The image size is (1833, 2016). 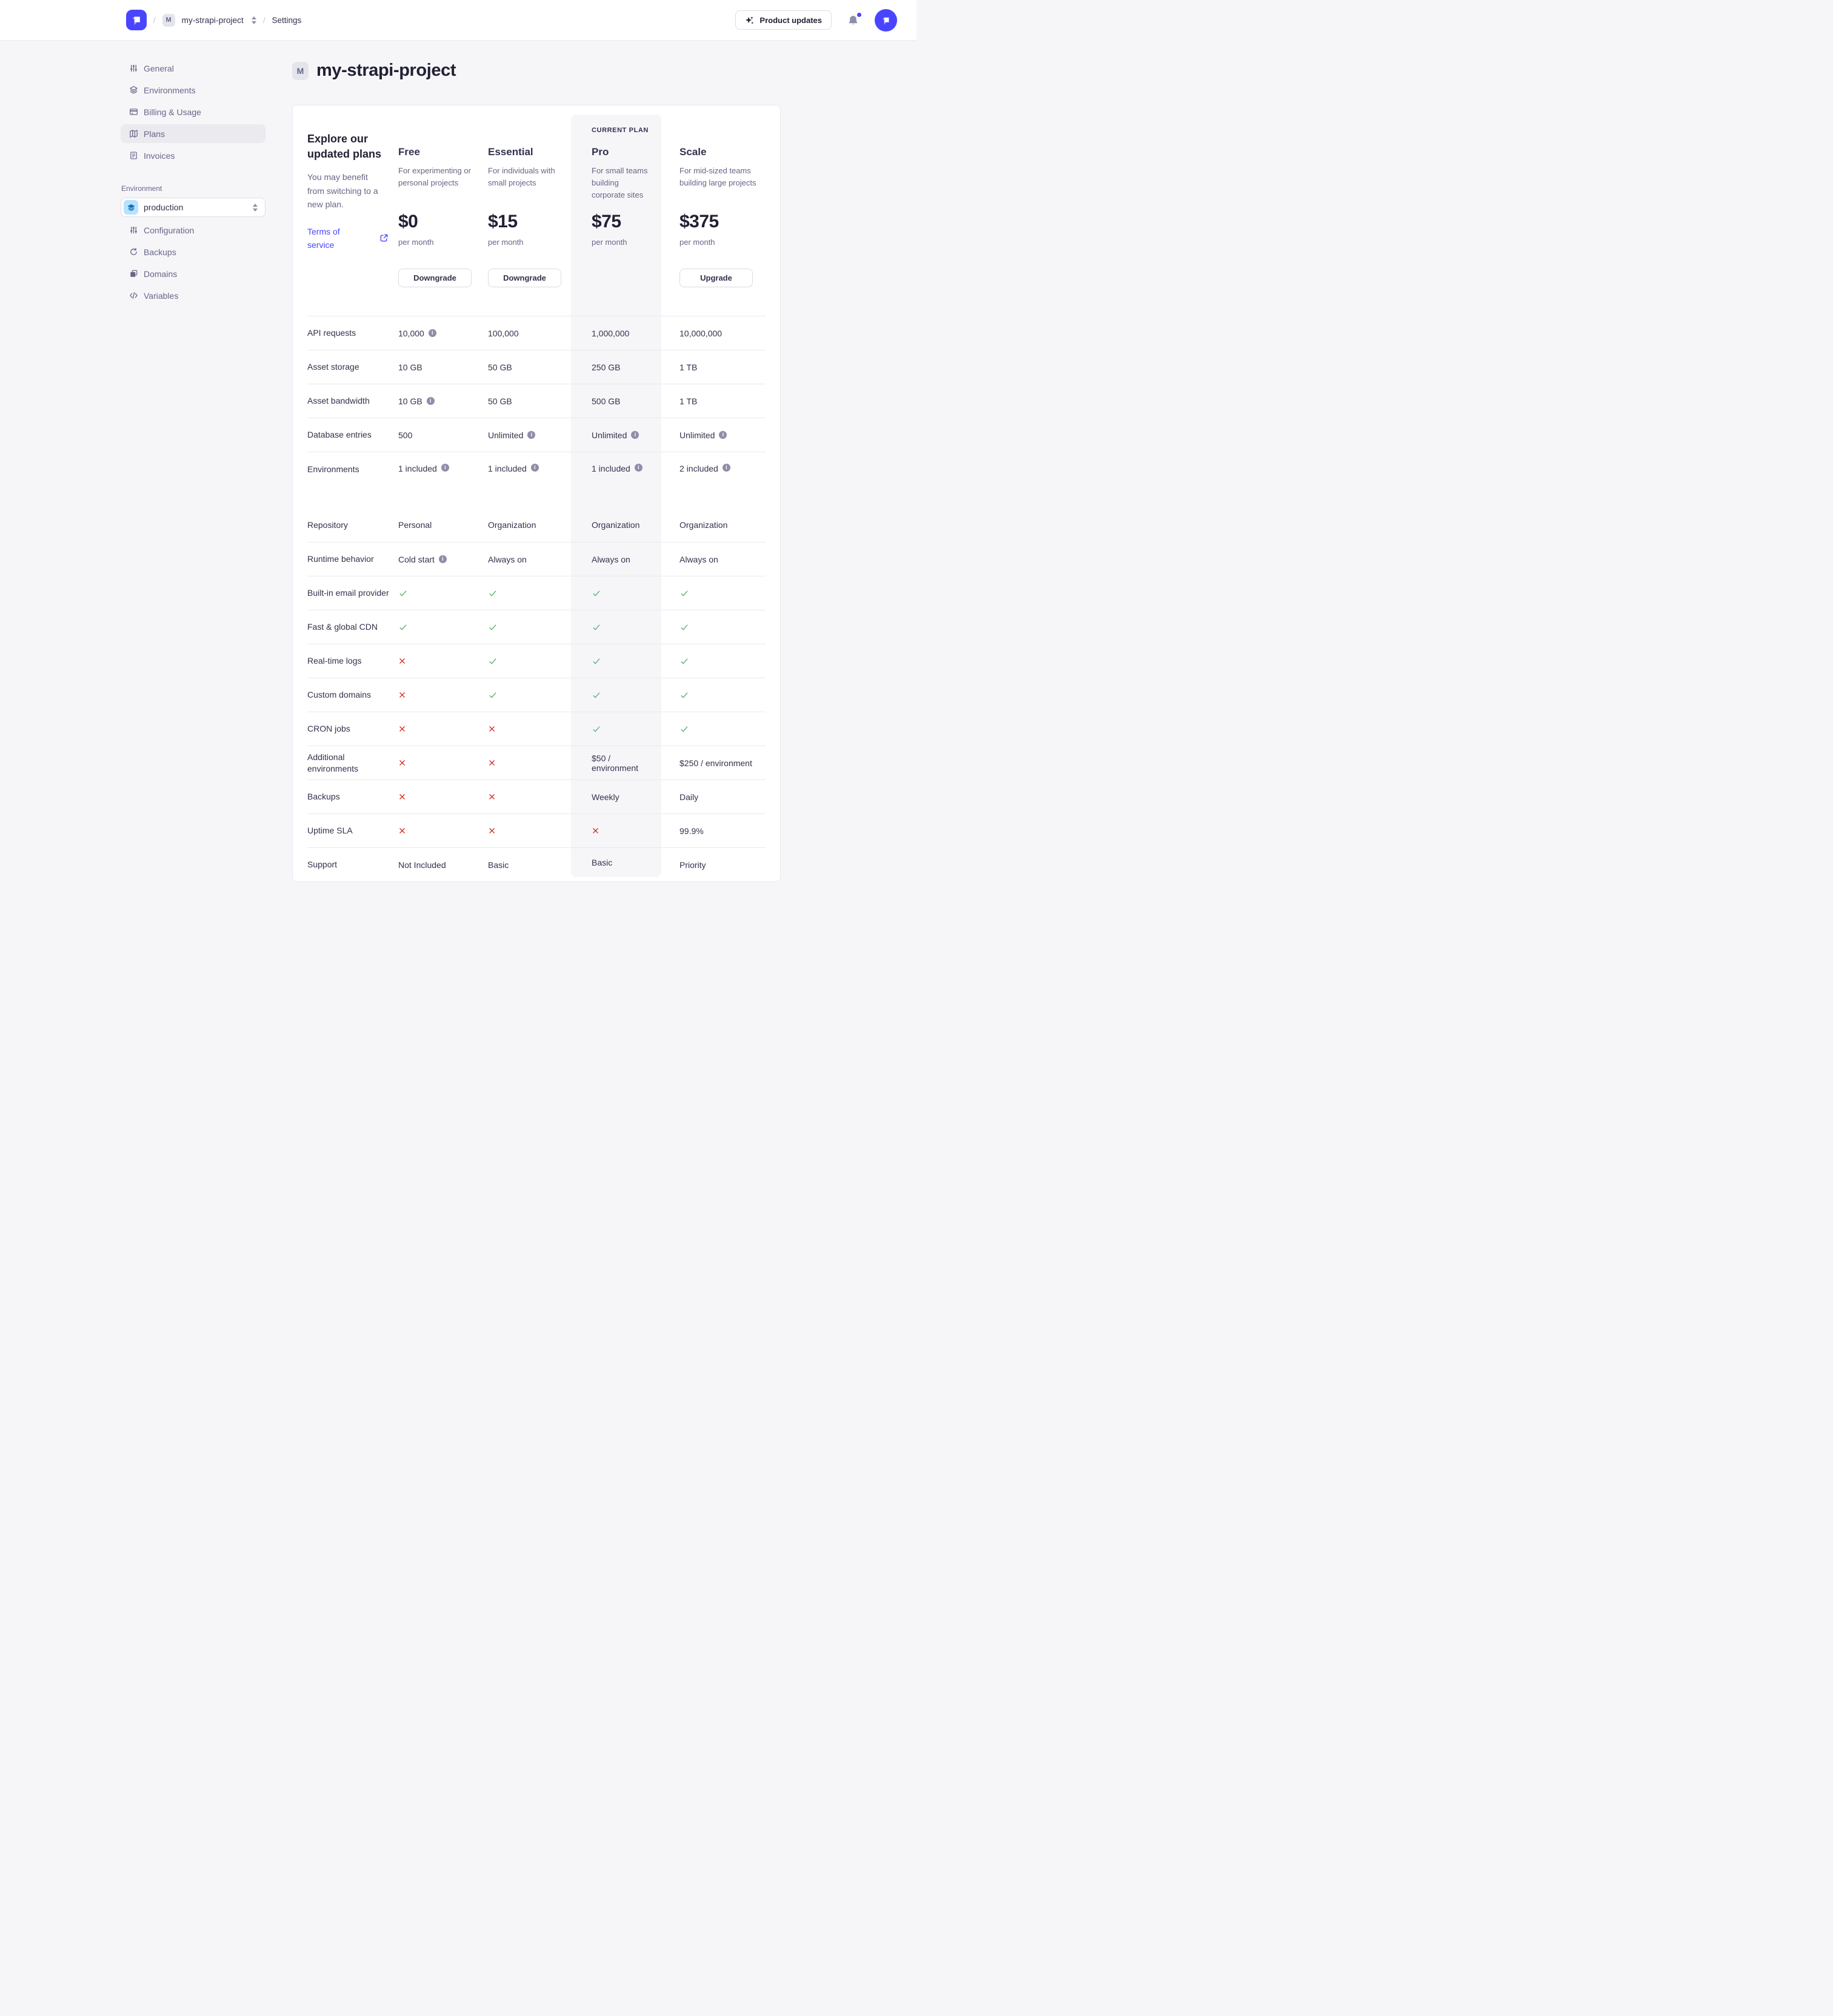 I want to click on sidebar-item-label: Configuration, so click(x=169, y=230).